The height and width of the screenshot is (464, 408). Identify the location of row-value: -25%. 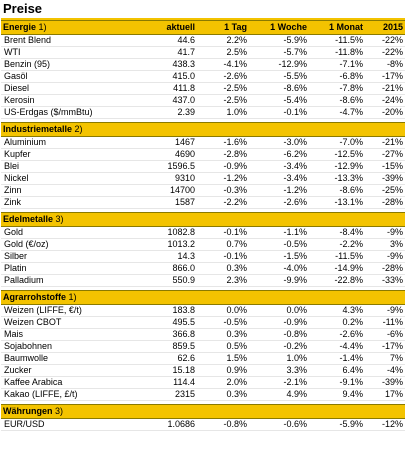
(385, 190).